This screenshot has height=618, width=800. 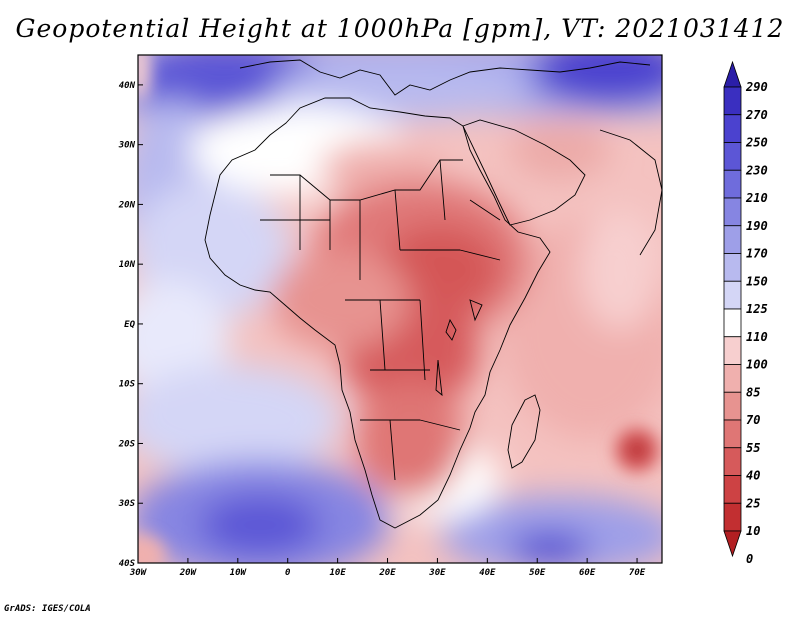 What do you see at coordinates (47, 609) in the screenshot?
I see `grads-credit: GrADS: IGES/COLA` at bounding box center [47, 609].